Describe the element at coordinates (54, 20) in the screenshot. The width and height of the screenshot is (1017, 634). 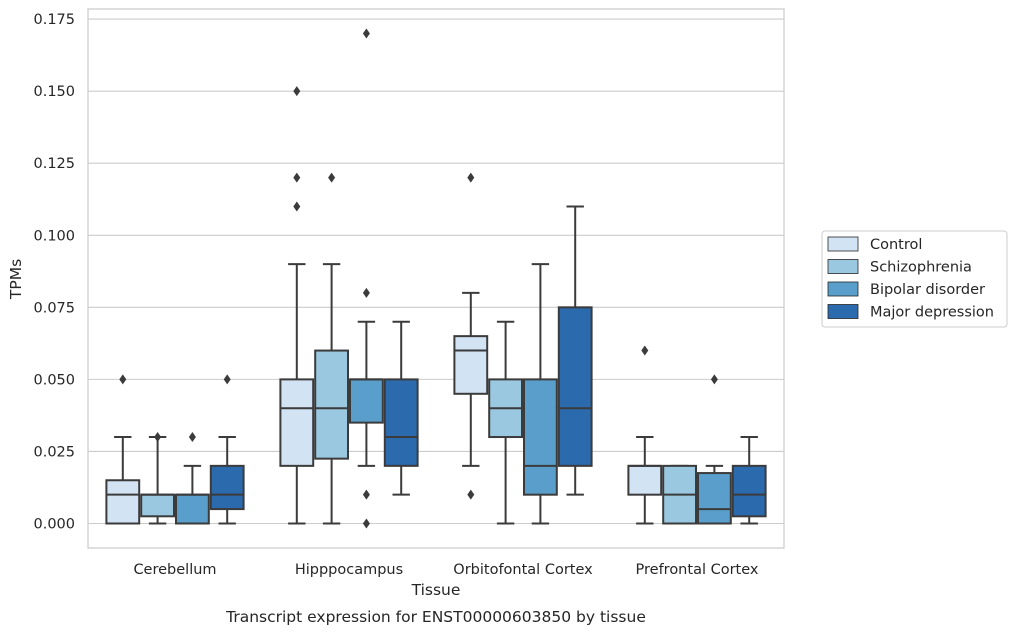
I see `y-tick-label: 0.175` at that location.